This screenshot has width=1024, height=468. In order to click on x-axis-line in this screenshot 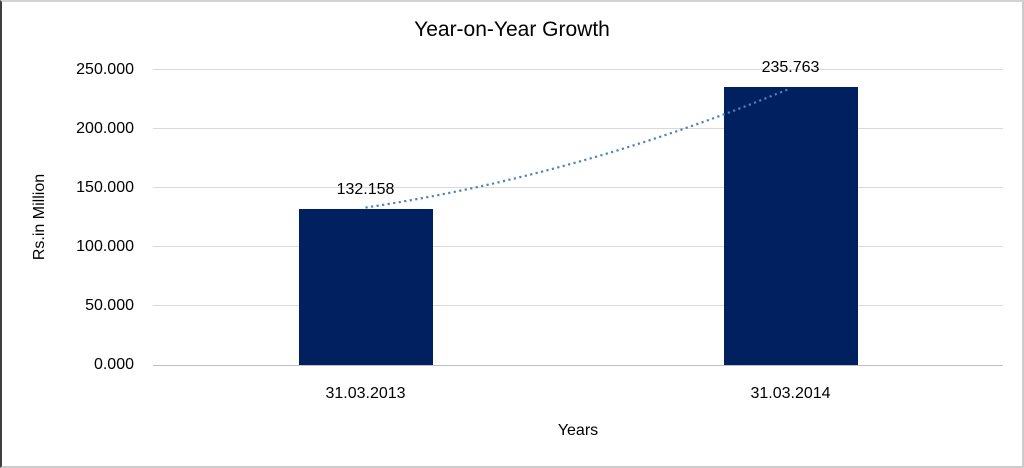, I will do `click(578, 365)`.